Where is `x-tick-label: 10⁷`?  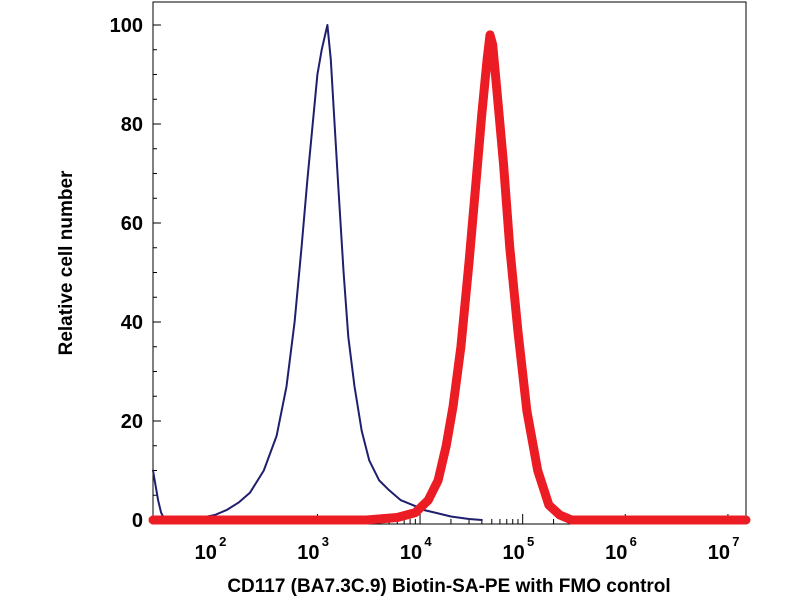
x-tick-label: 10⁷ is located at coordinates (724, 549).